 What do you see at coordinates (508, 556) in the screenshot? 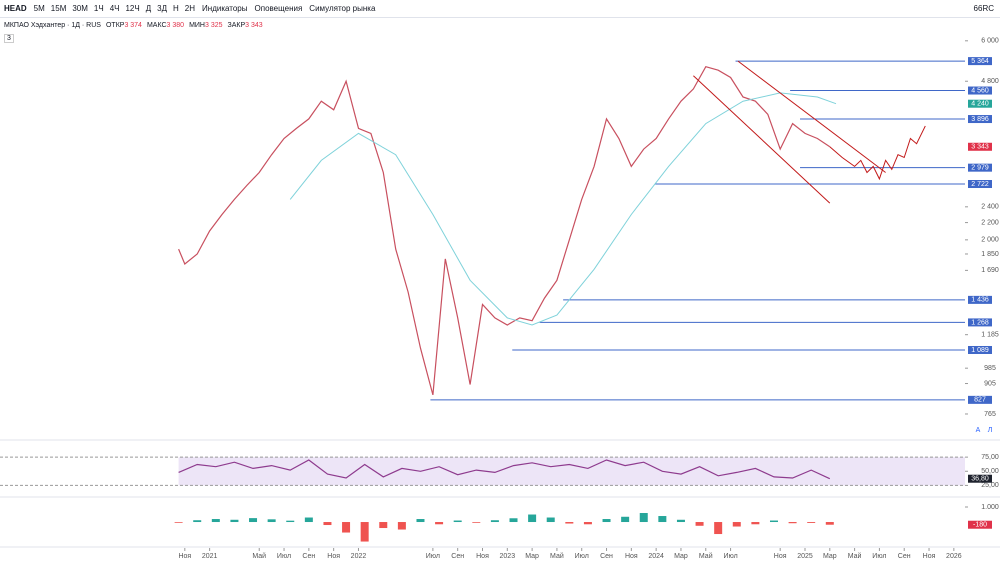
I see `x-tick-label: 2023` at bounding box center [508, 556].